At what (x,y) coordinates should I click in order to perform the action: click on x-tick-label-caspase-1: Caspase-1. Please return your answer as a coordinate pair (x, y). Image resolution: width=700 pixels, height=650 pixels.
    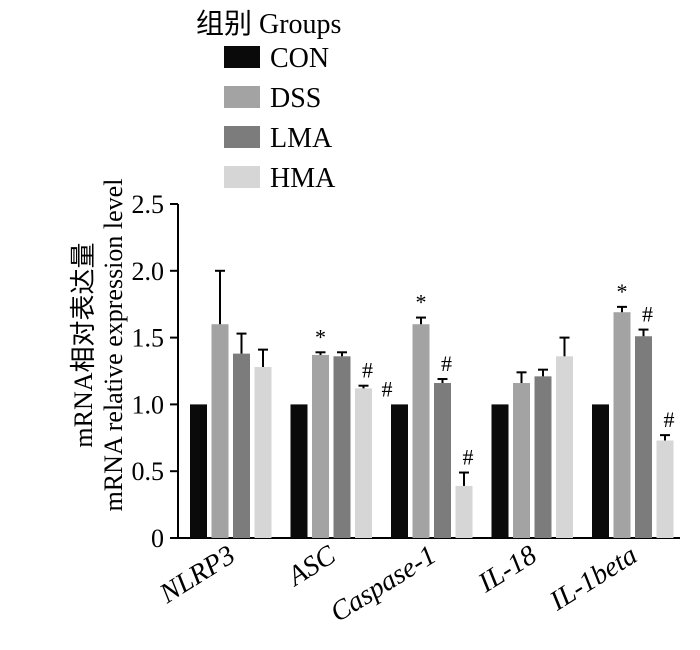
    Looking at the image, I should click on (383, 584).